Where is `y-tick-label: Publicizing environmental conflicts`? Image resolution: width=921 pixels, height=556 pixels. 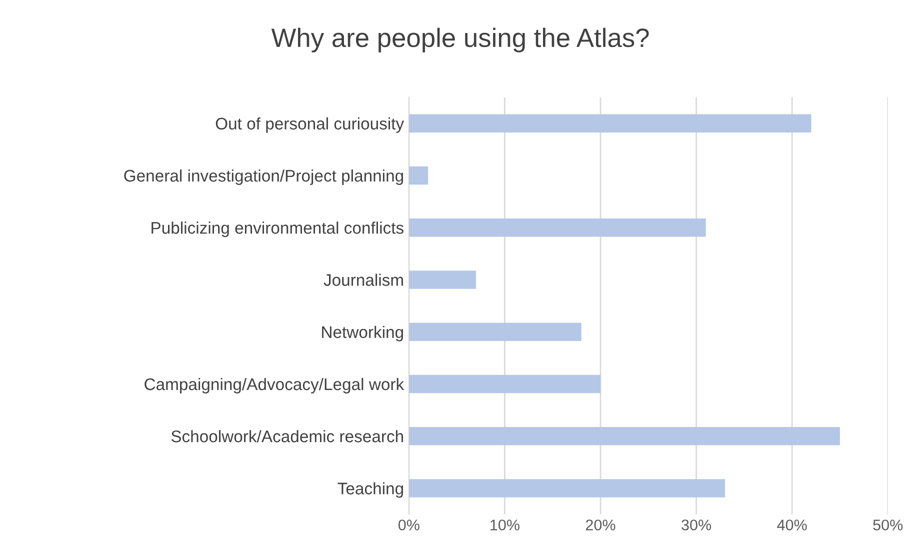
y-tick-label: Publicizing environmental conflicts is located at coordinates (278, 230).